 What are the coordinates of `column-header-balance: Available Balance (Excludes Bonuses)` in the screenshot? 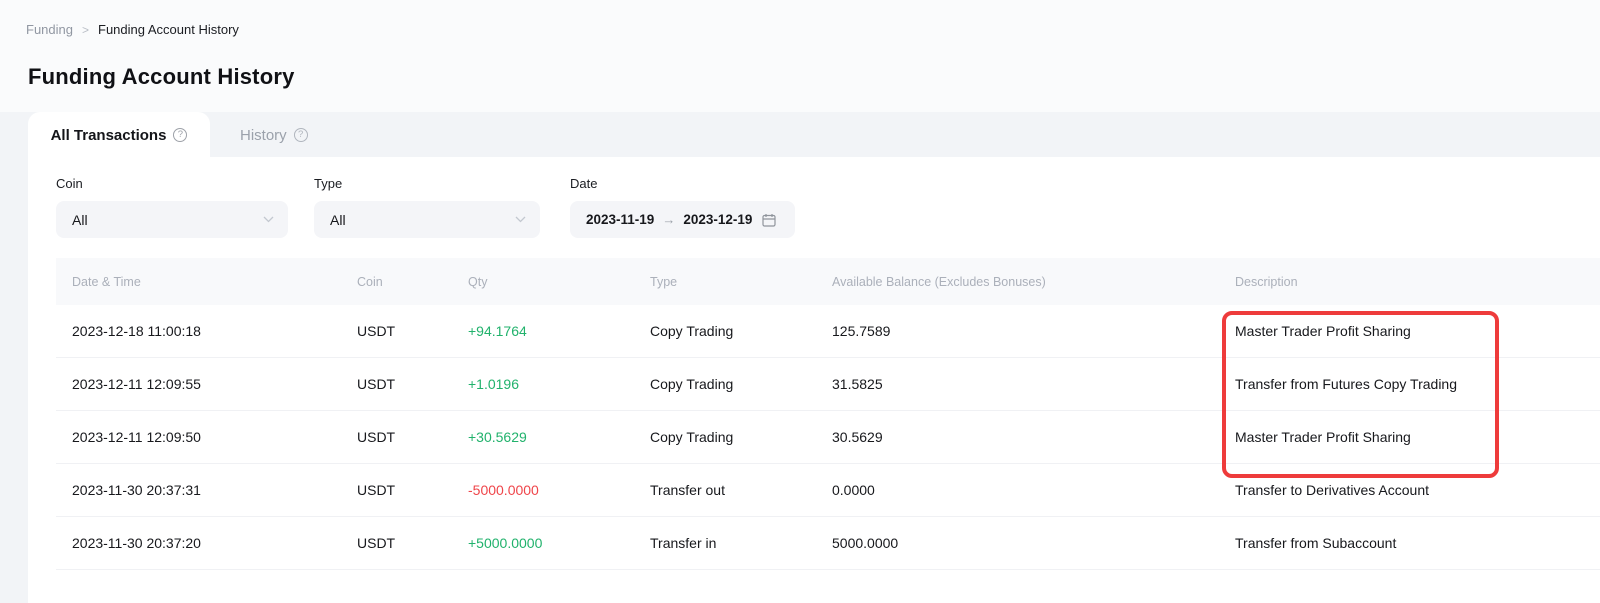 It's located at (939, 281).